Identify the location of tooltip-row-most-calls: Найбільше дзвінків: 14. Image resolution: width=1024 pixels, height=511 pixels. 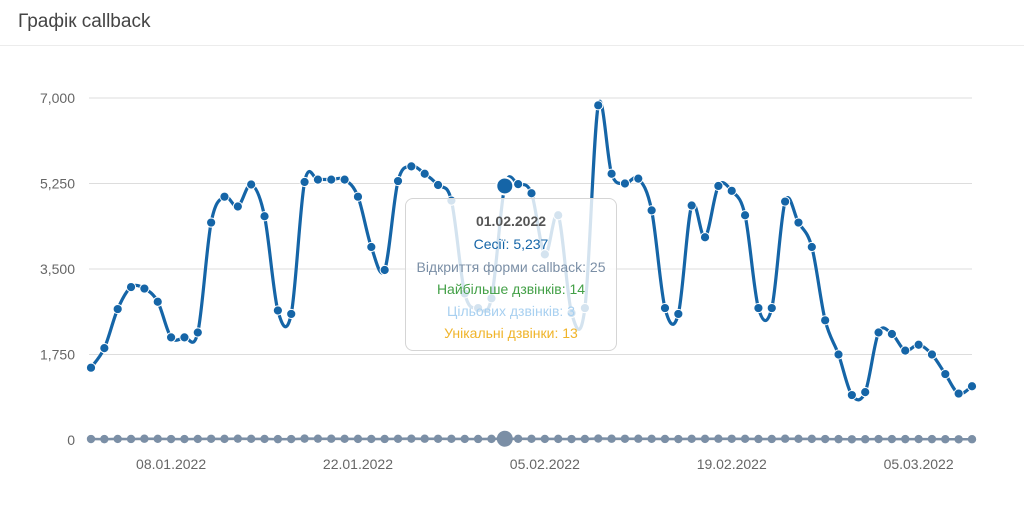
(511, 289).